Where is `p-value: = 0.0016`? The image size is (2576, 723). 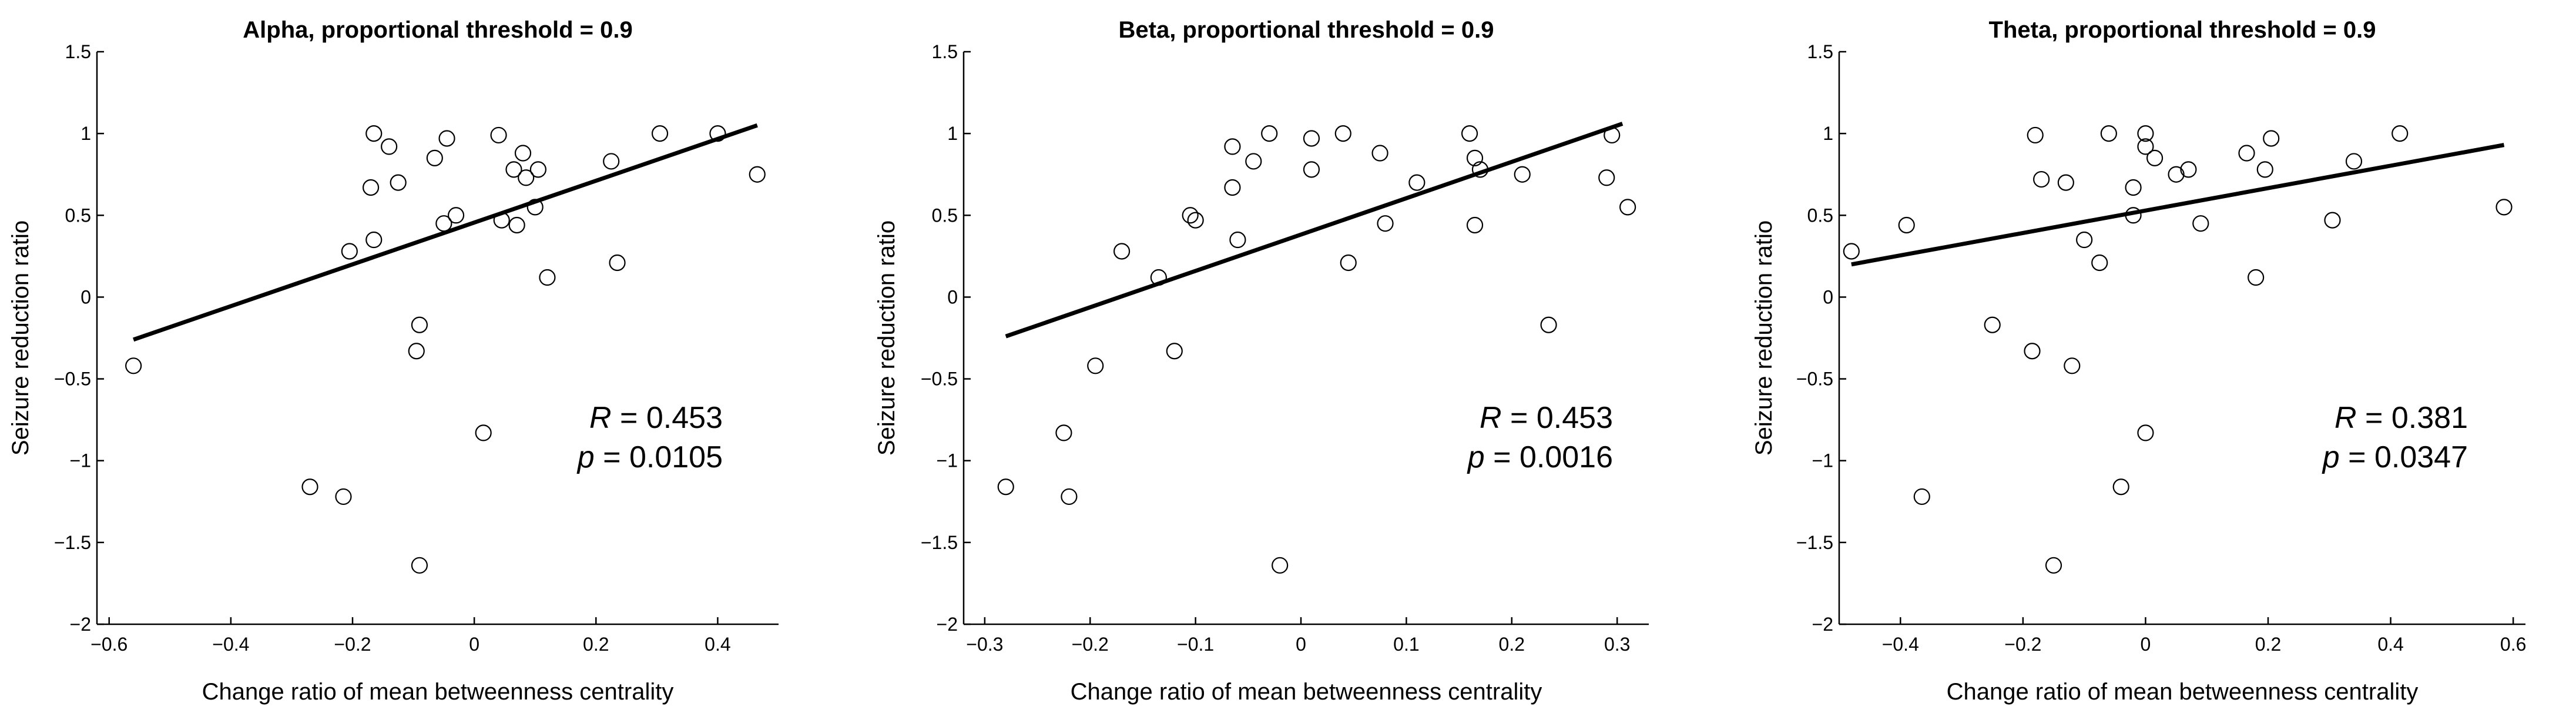 p-value: = 0.0016 is located at coordinates (1549, 457).